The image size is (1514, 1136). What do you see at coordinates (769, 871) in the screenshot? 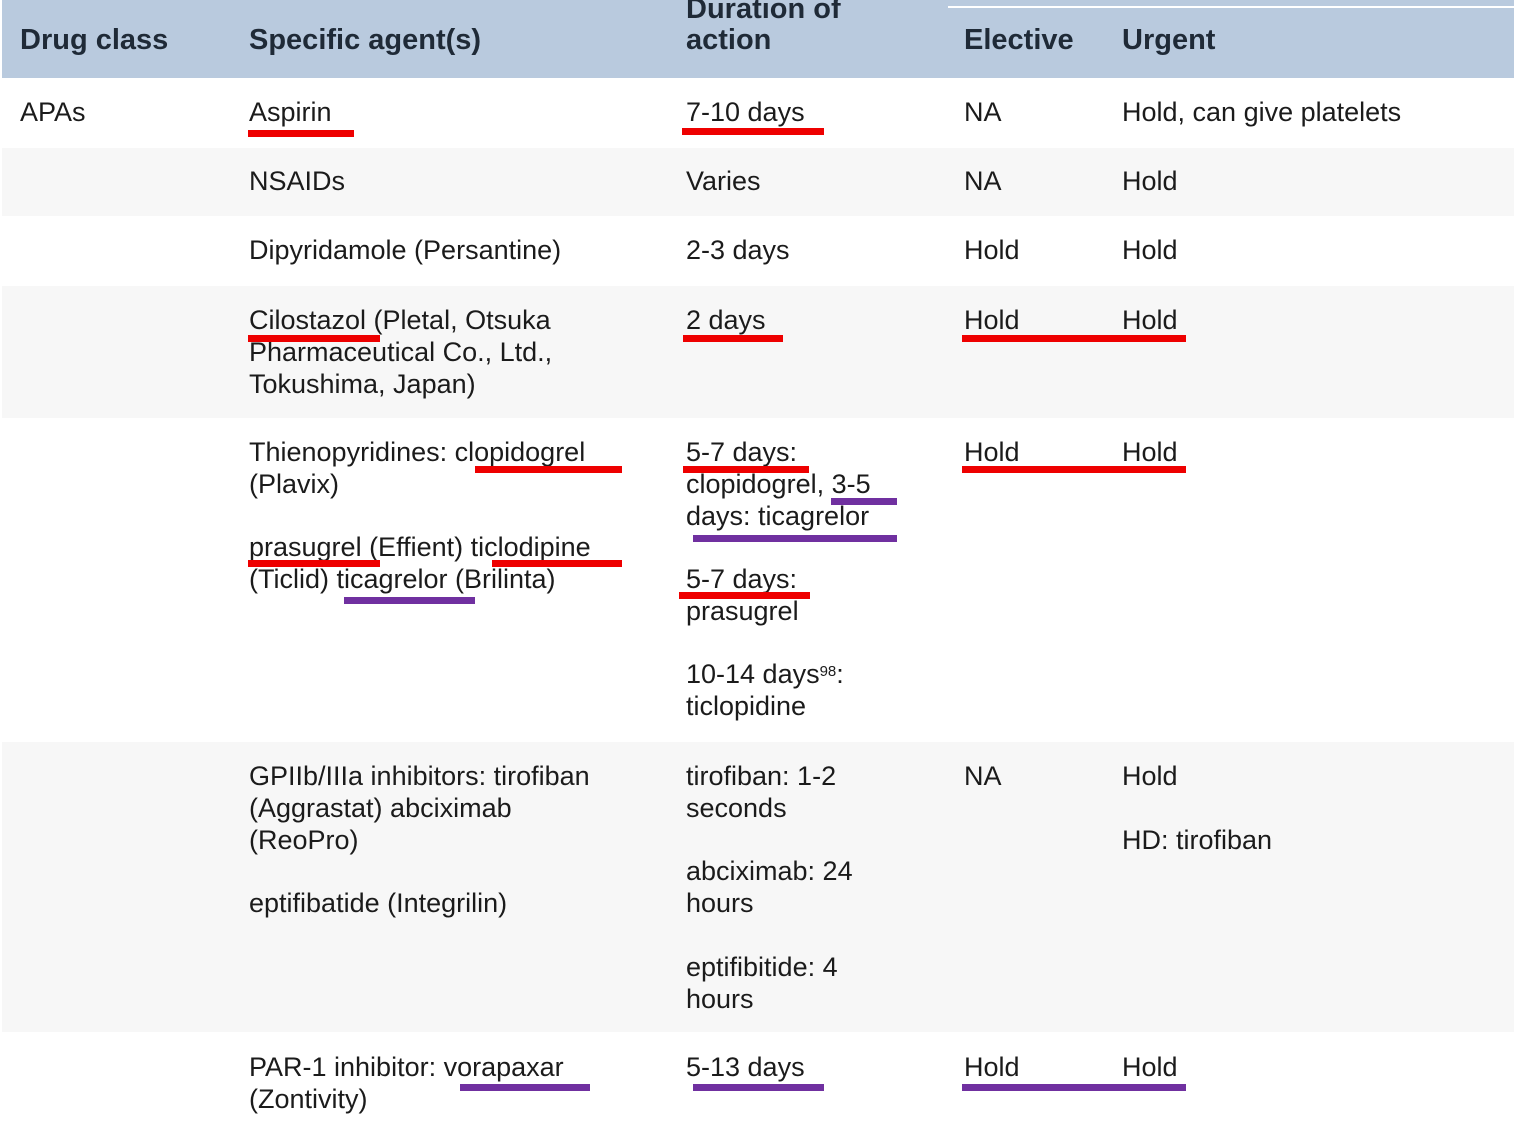
I see `cell-duration-line: abciximab: 24` at bounding box center [769, 871].